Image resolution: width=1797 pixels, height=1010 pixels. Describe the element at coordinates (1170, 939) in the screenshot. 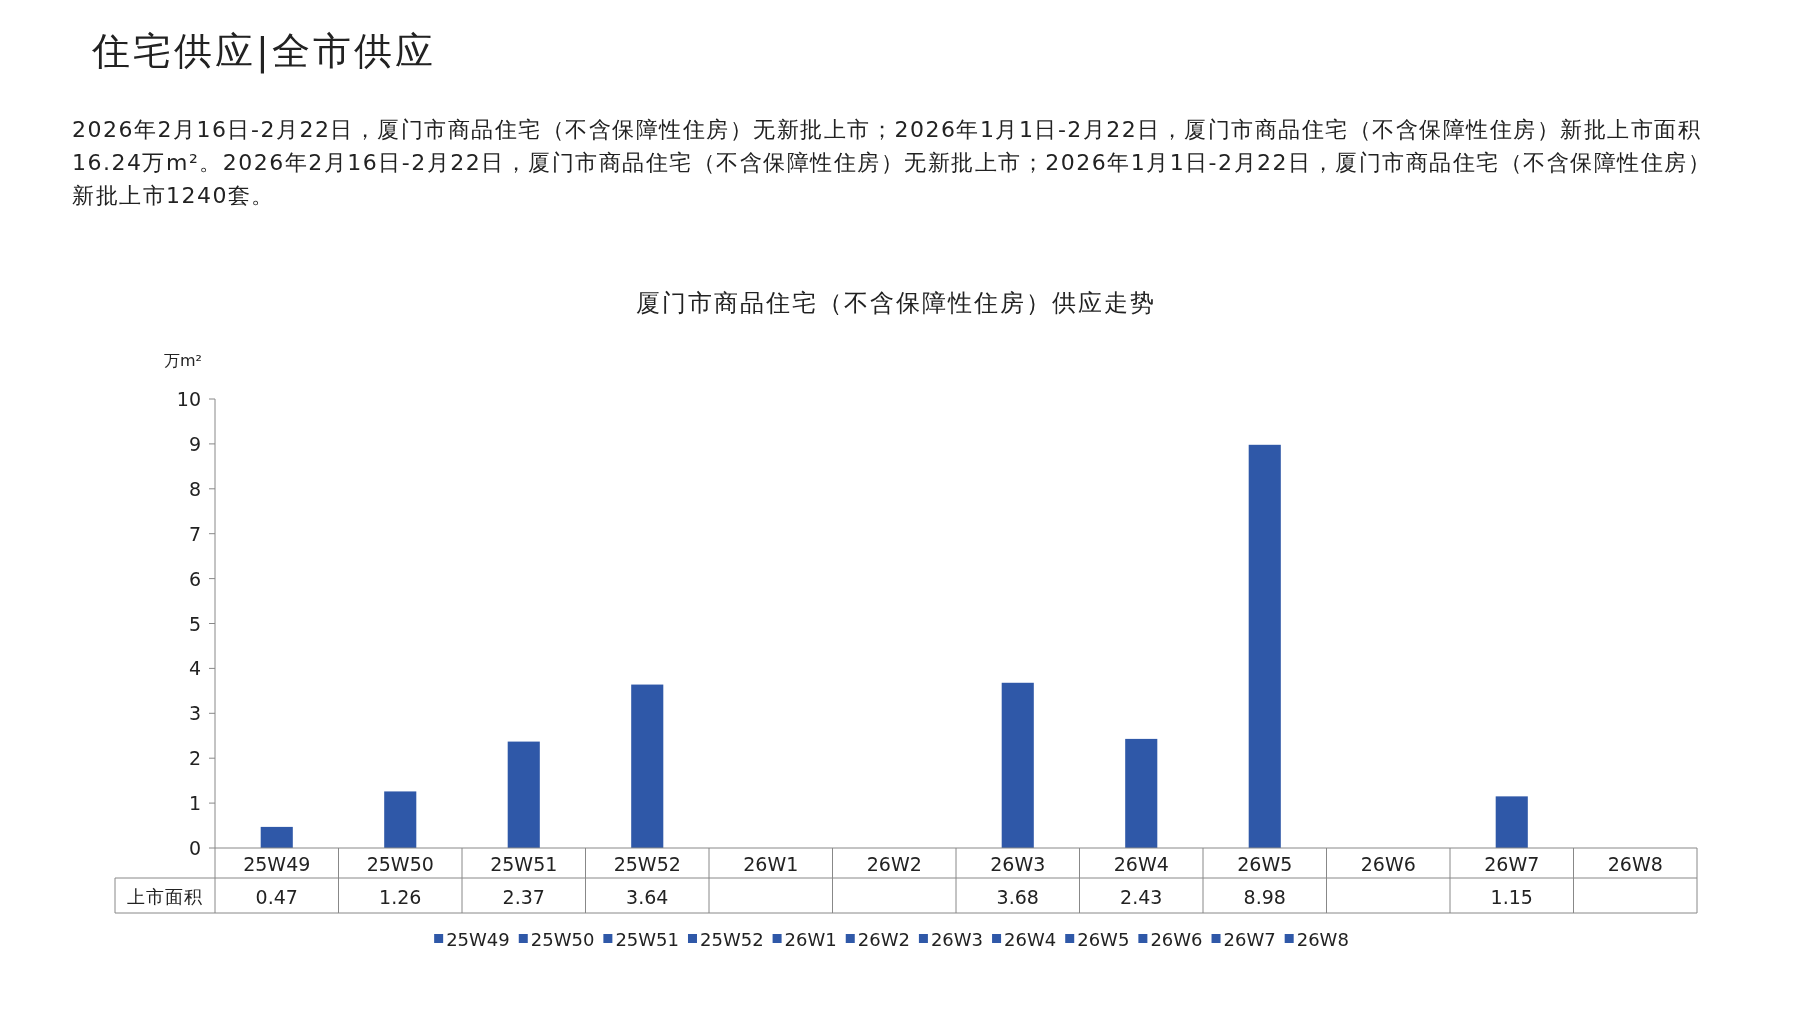

I see `legend-entry: 26W6` at that location.